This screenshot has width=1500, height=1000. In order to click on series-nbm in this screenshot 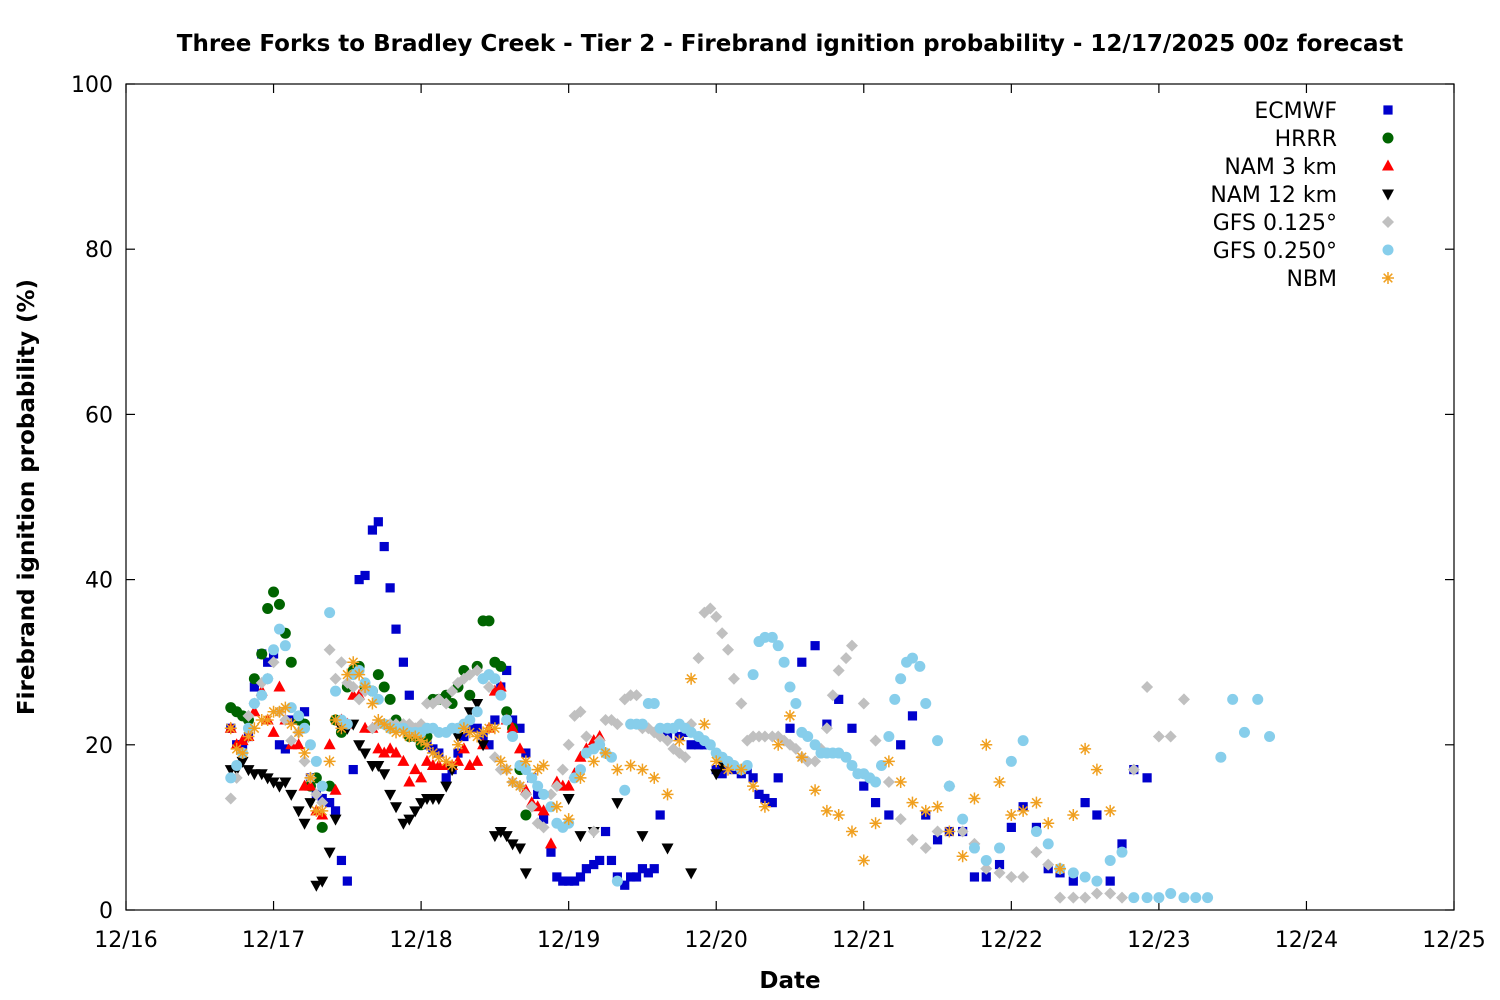, I will do `click(670, 765)`.